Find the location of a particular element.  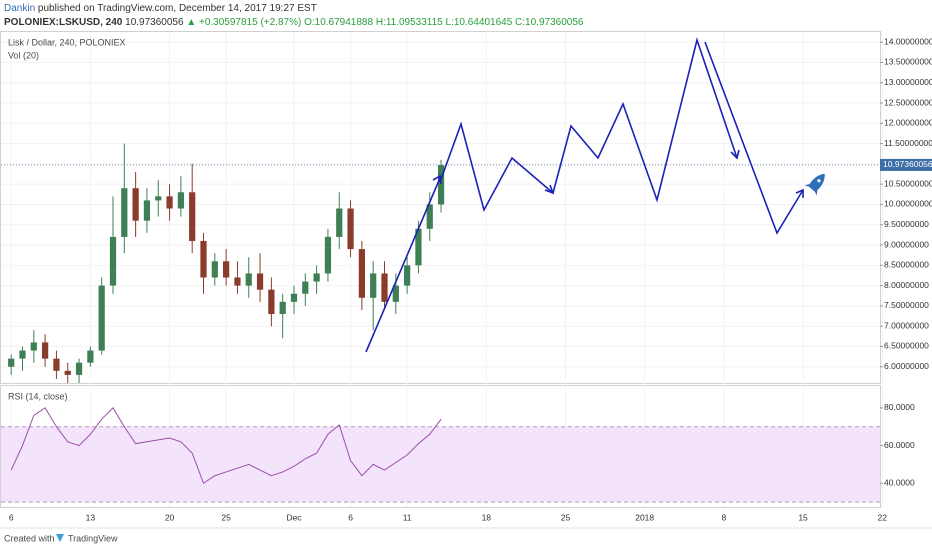

x-tick-label: 22 is located at coordinates (883, 517).